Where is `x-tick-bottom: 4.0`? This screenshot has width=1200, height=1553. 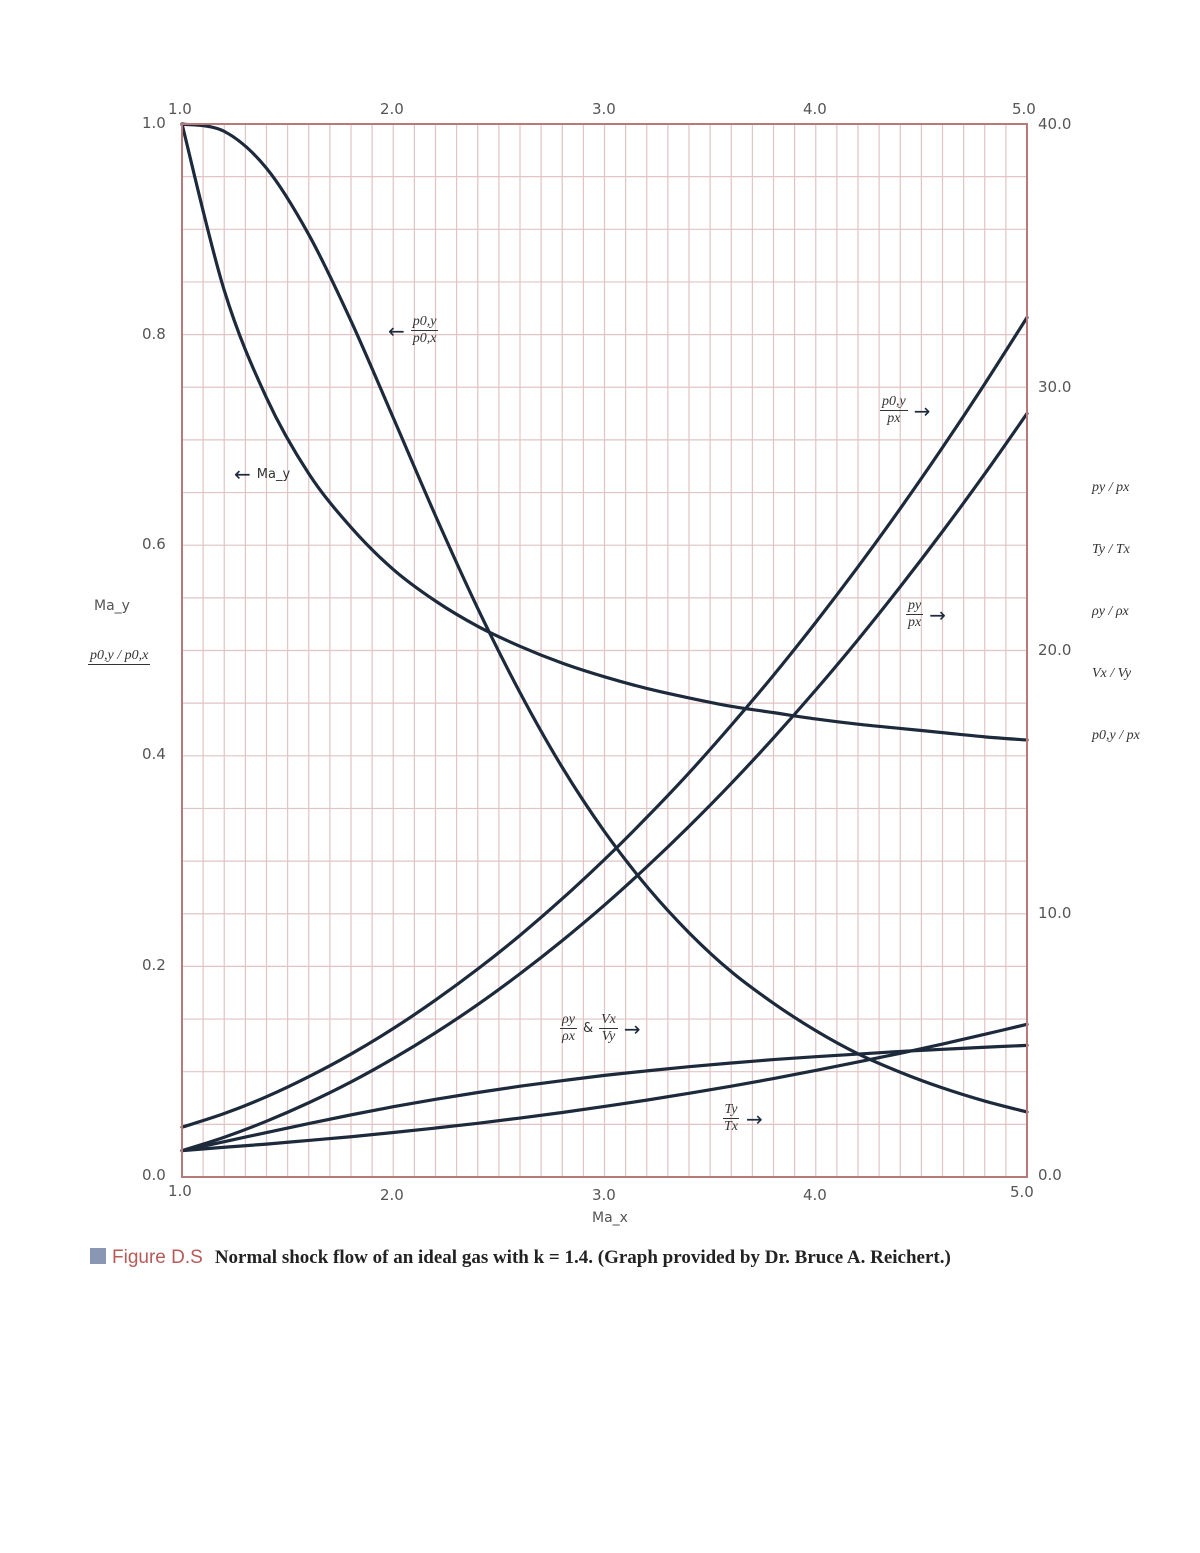 x-tick-bottom: 4.0 is located at coordinates (815, 1195).